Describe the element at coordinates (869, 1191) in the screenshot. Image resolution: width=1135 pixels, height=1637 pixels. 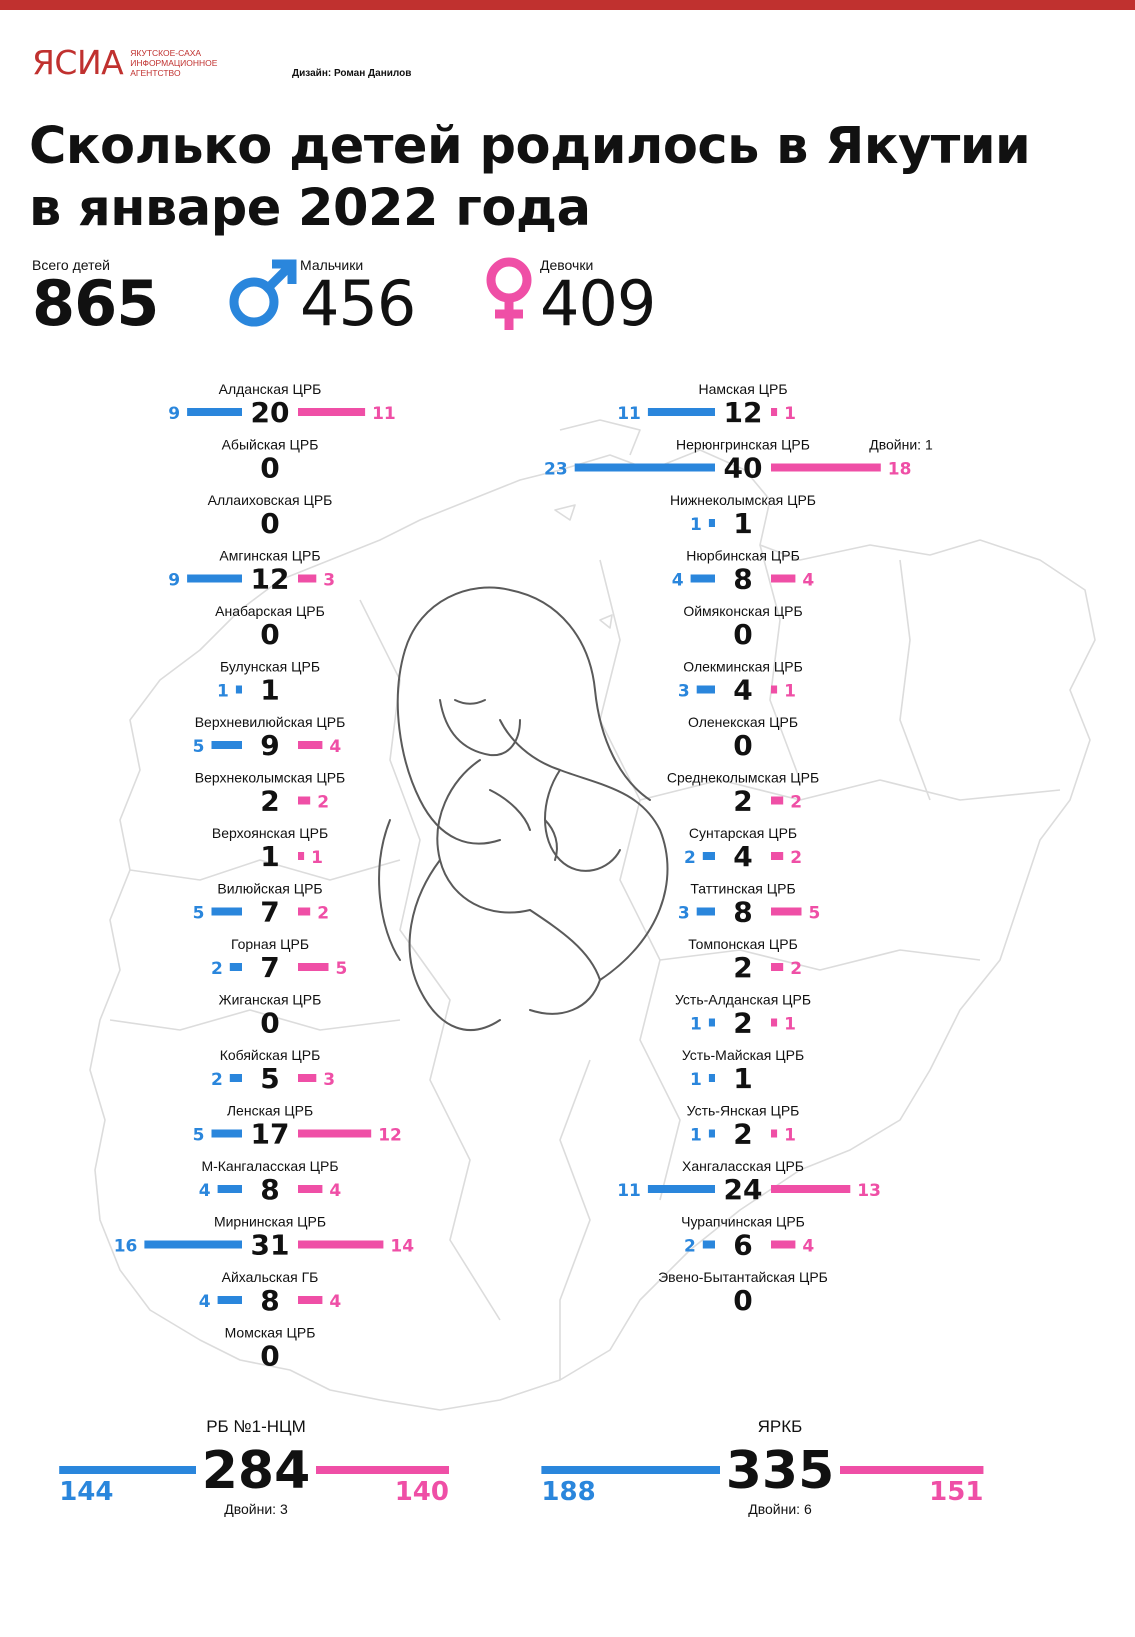
I see `girls-value-label: 13` at that location.